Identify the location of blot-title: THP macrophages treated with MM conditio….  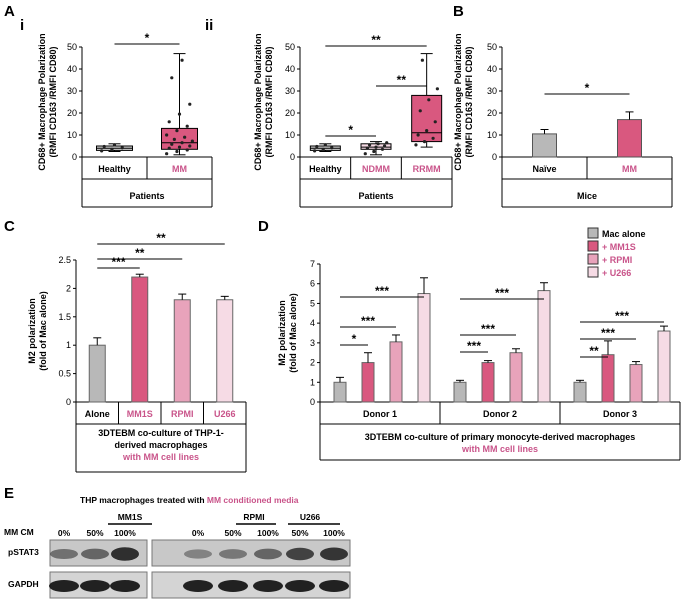
(189, 500).